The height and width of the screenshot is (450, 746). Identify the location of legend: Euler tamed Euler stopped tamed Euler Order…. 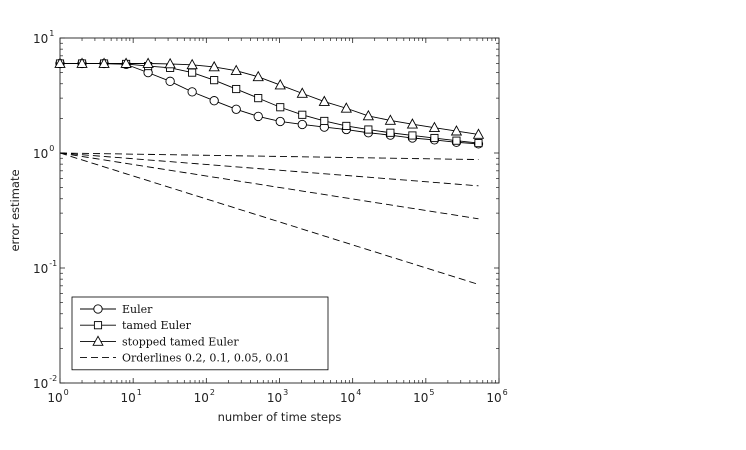
(200, 333).